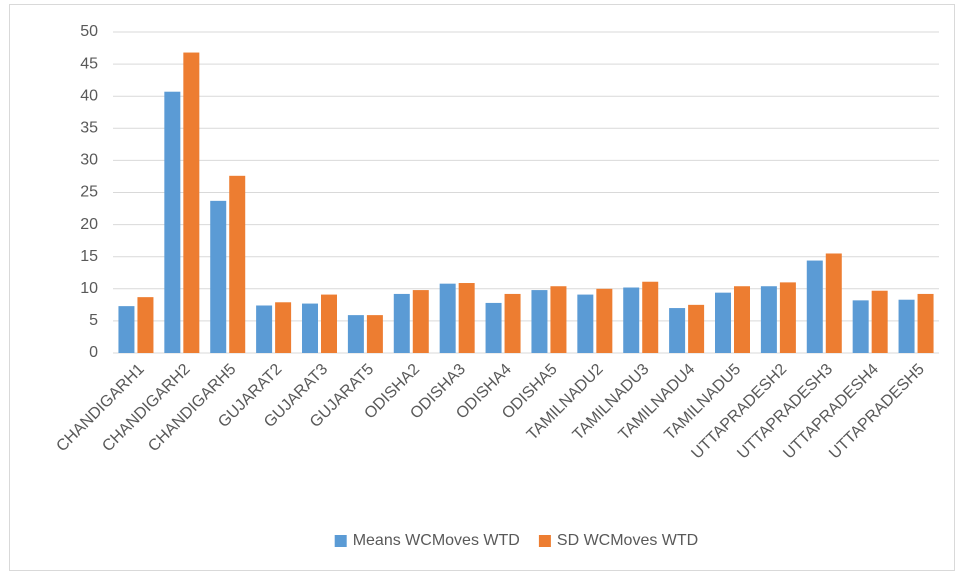 This screenshot has width=959, height=577. I want to click on y-tick-label: 40, so click(89, 95).